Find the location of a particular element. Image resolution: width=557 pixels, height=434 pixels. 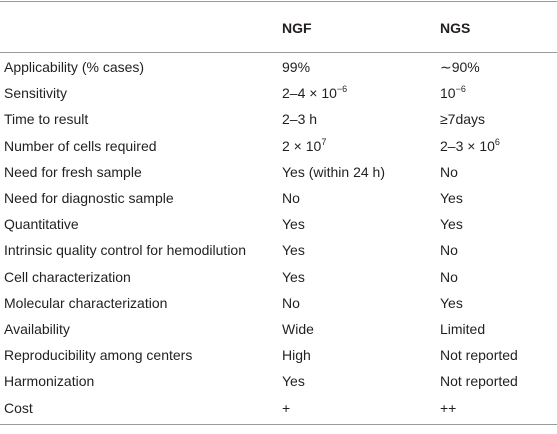

column-header: NGF is located at coordinates (297, 28).